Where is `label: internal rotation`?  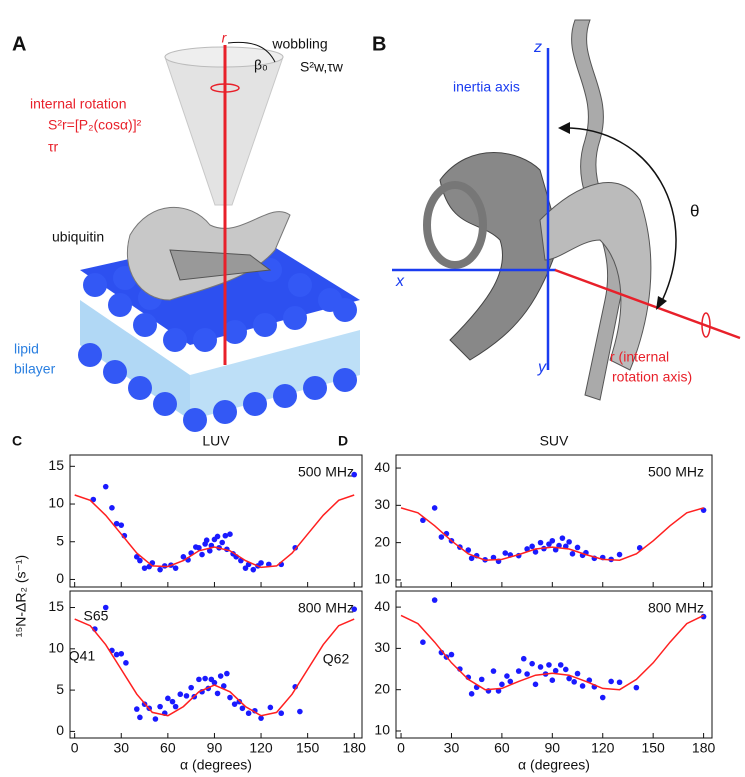
label: internal rotation is located at coordinates (78, 104).